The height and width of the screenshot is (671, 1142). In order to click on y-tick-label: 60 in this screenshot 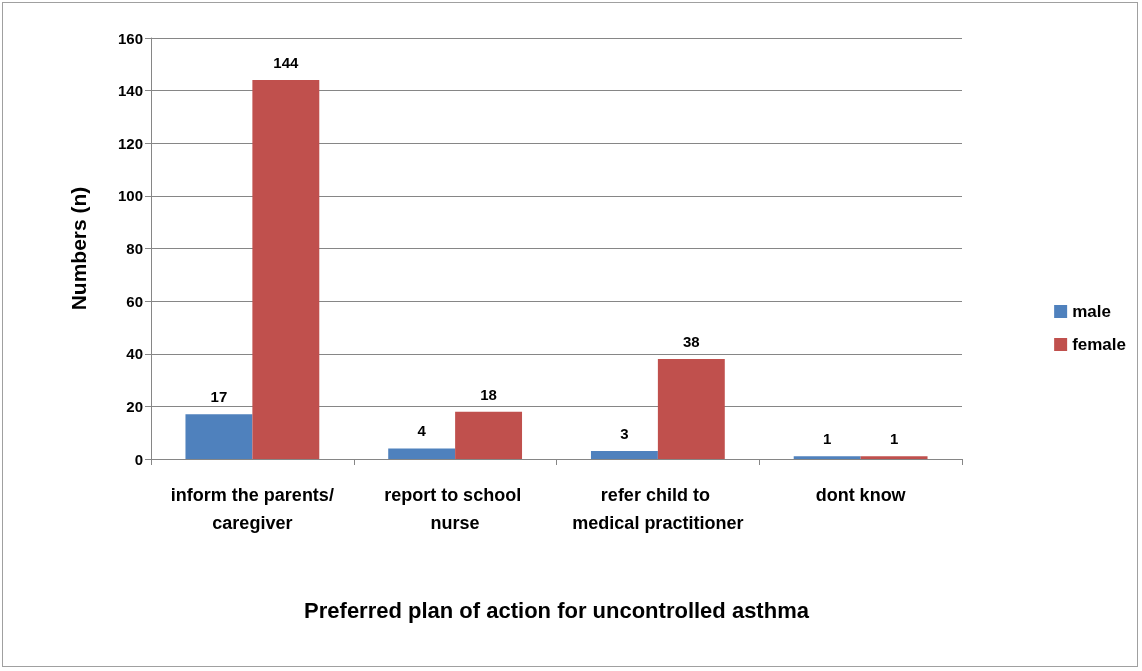, I will do `click(134, 301)`.